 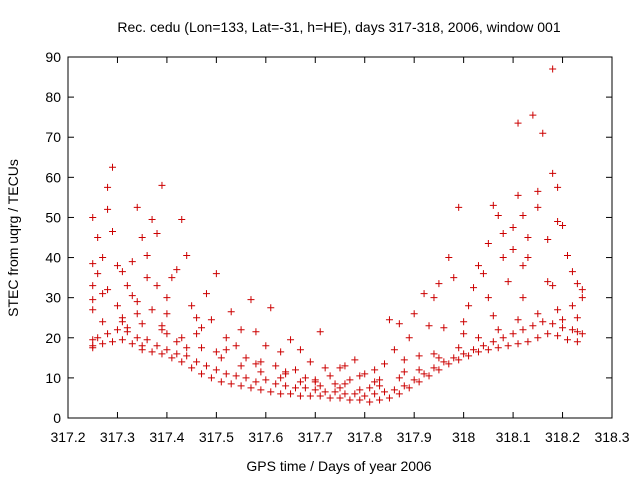 What do you see at coordinates (53, 57) in the screenshot?
I see `y-tick-label: 90` at bounding box center [53, 57].